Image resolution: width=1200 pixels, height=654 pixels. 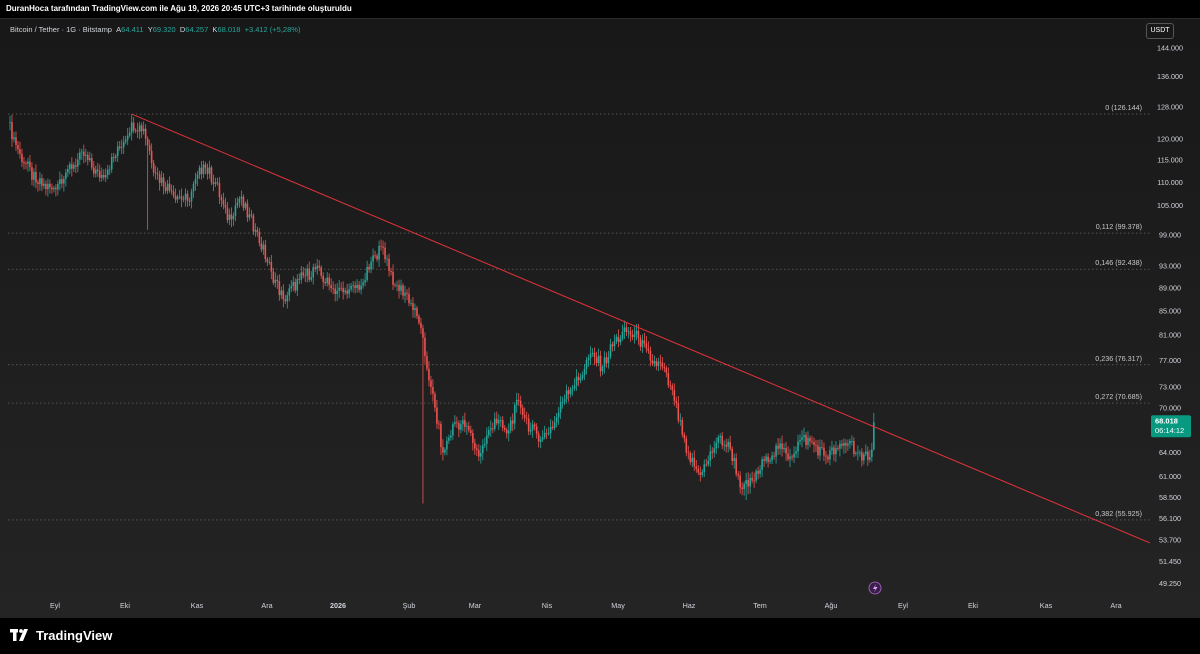 What do you see at coordinates (1160, 31) in the screenshot?
I see `currency-selector-button: USDT` at bounding box center [1160, 31].